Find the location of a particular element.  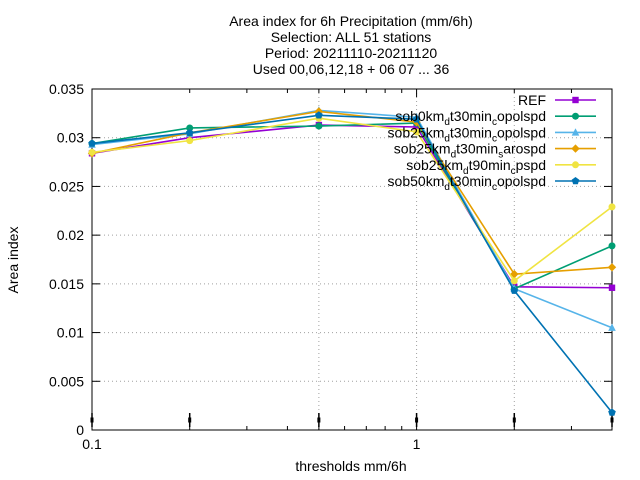

y-tick-label: 0.015 is located at coordinates (66, 284).